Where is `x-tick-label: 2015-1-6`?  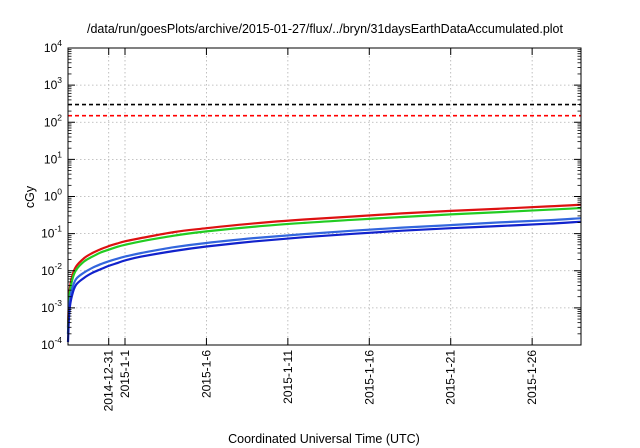 x-tick-label: 2015-1-6 is located at coordinates (206, 374).